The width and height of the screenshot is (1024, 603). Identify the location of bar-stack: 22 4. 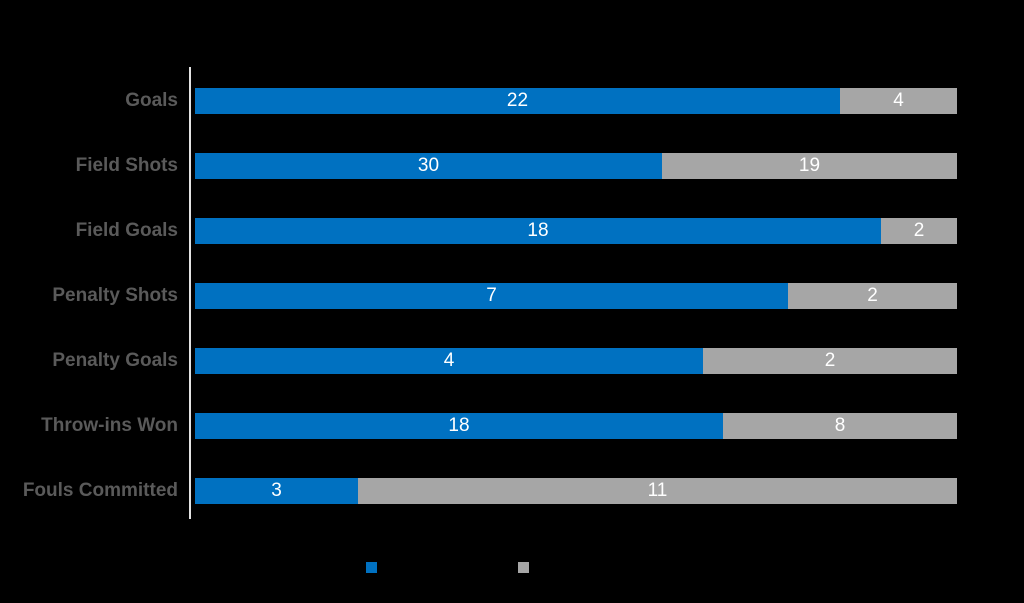
(576, 101).